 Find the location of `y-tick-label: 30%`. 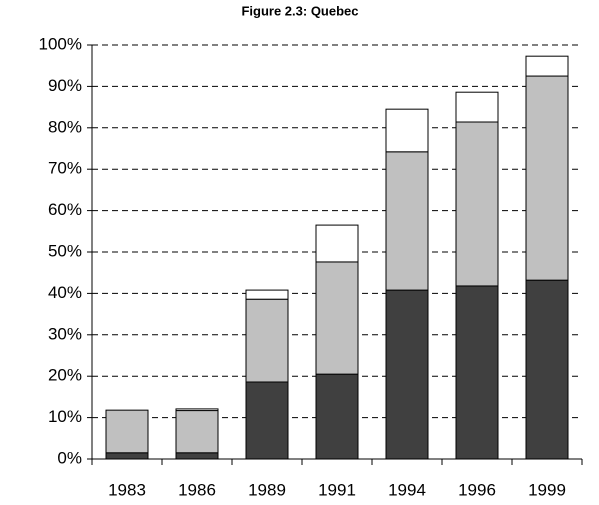

y-tick-label: 30% is located at coordinates (65, 333).